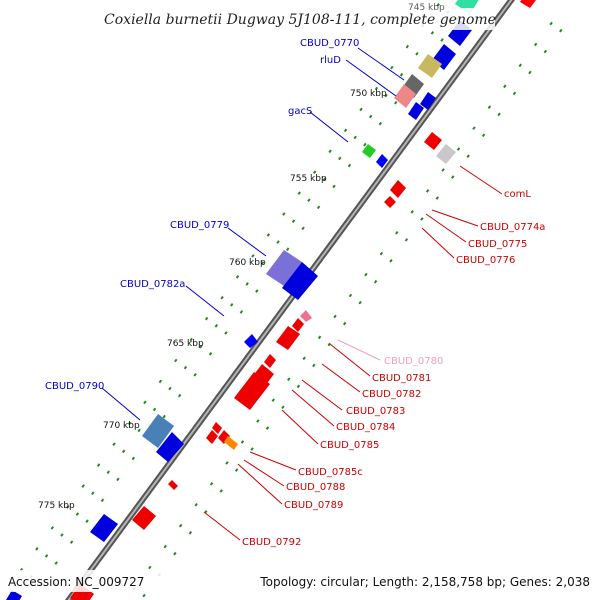 The image size is (600, 600). What do you see at coordinates (349, 445) in the screenshot?
I see `gene-label: CBUD_0785` at bounding box center [349, 445].